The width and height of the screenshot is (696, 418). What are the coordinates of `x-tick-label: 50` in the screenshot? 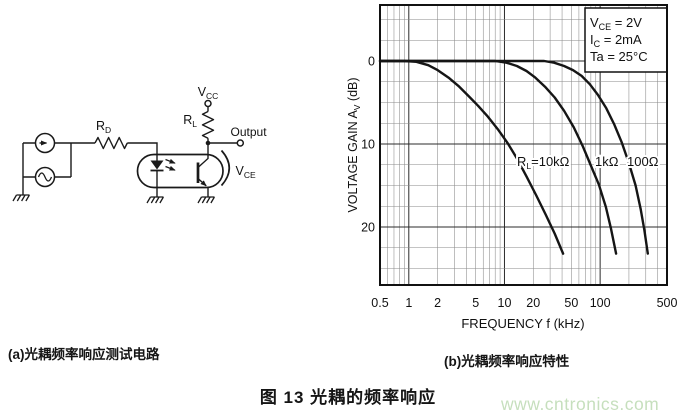 It's located at (571, 303).